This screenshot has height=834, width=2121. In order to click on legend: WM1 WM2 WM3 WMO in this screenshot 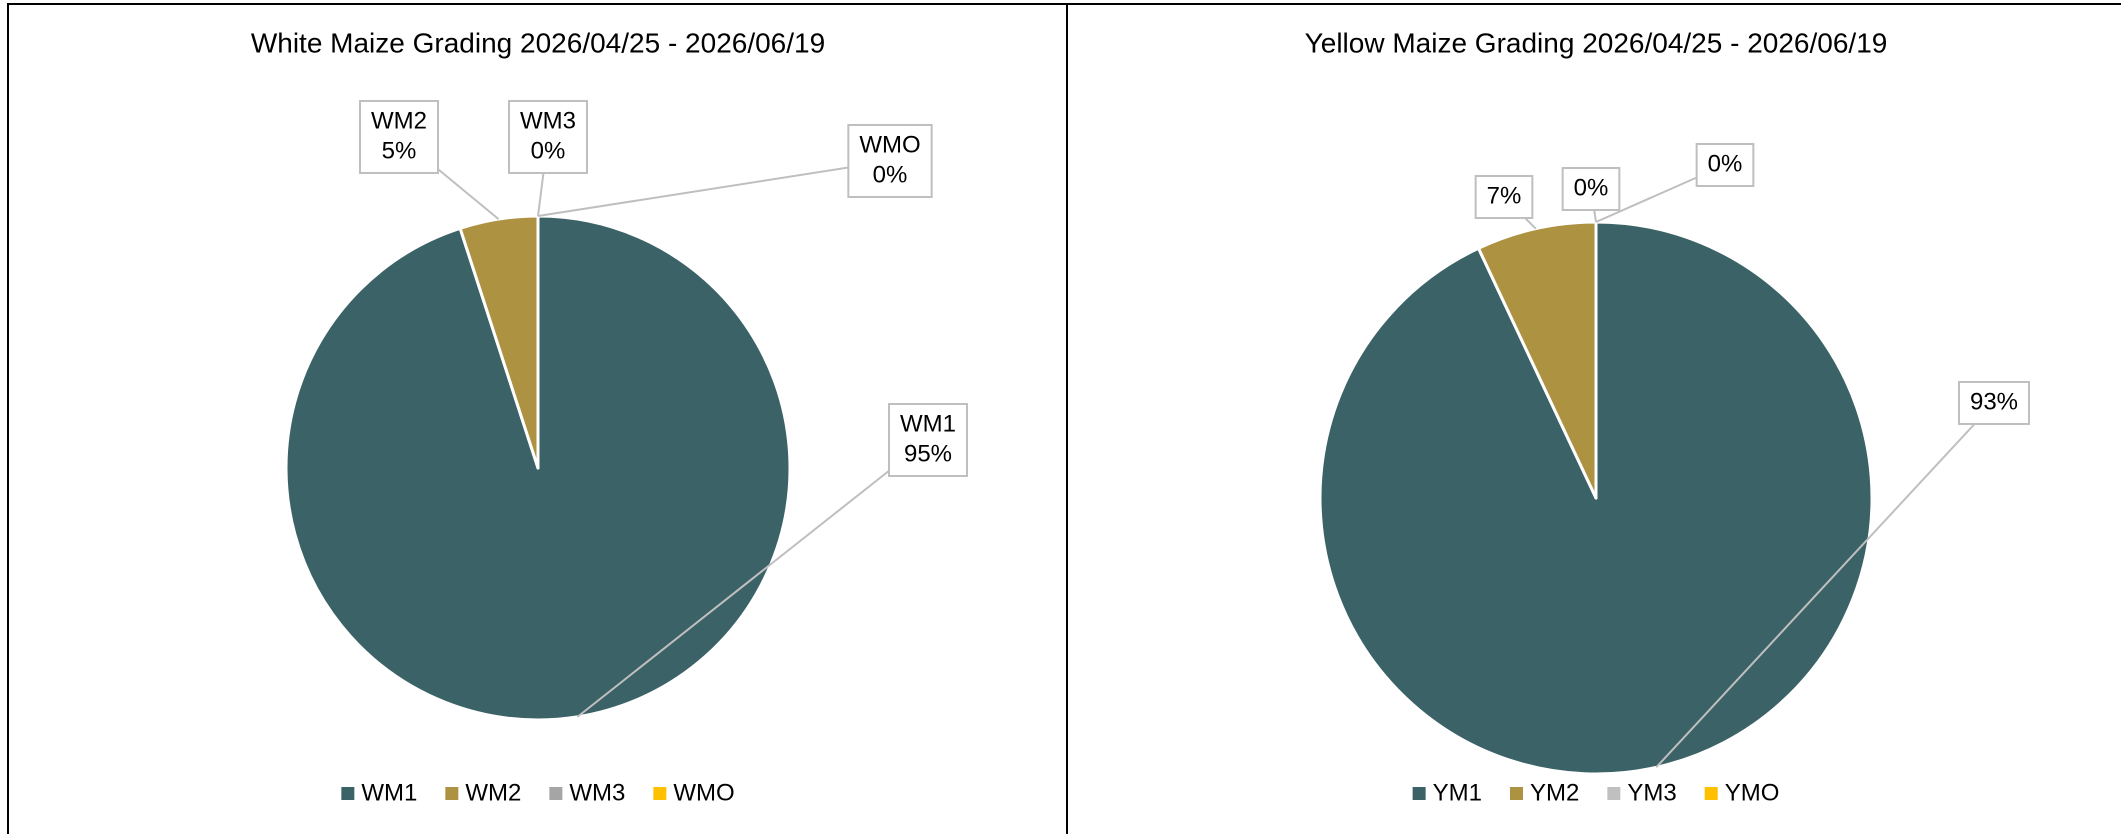, I will do `click(538, 792)`.